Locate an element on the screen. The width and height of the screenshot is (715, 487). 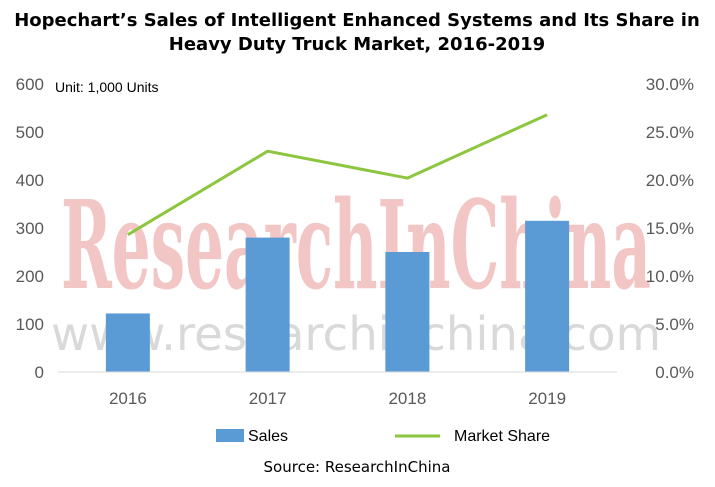
line-market-share is located at coordinates (337, 175).